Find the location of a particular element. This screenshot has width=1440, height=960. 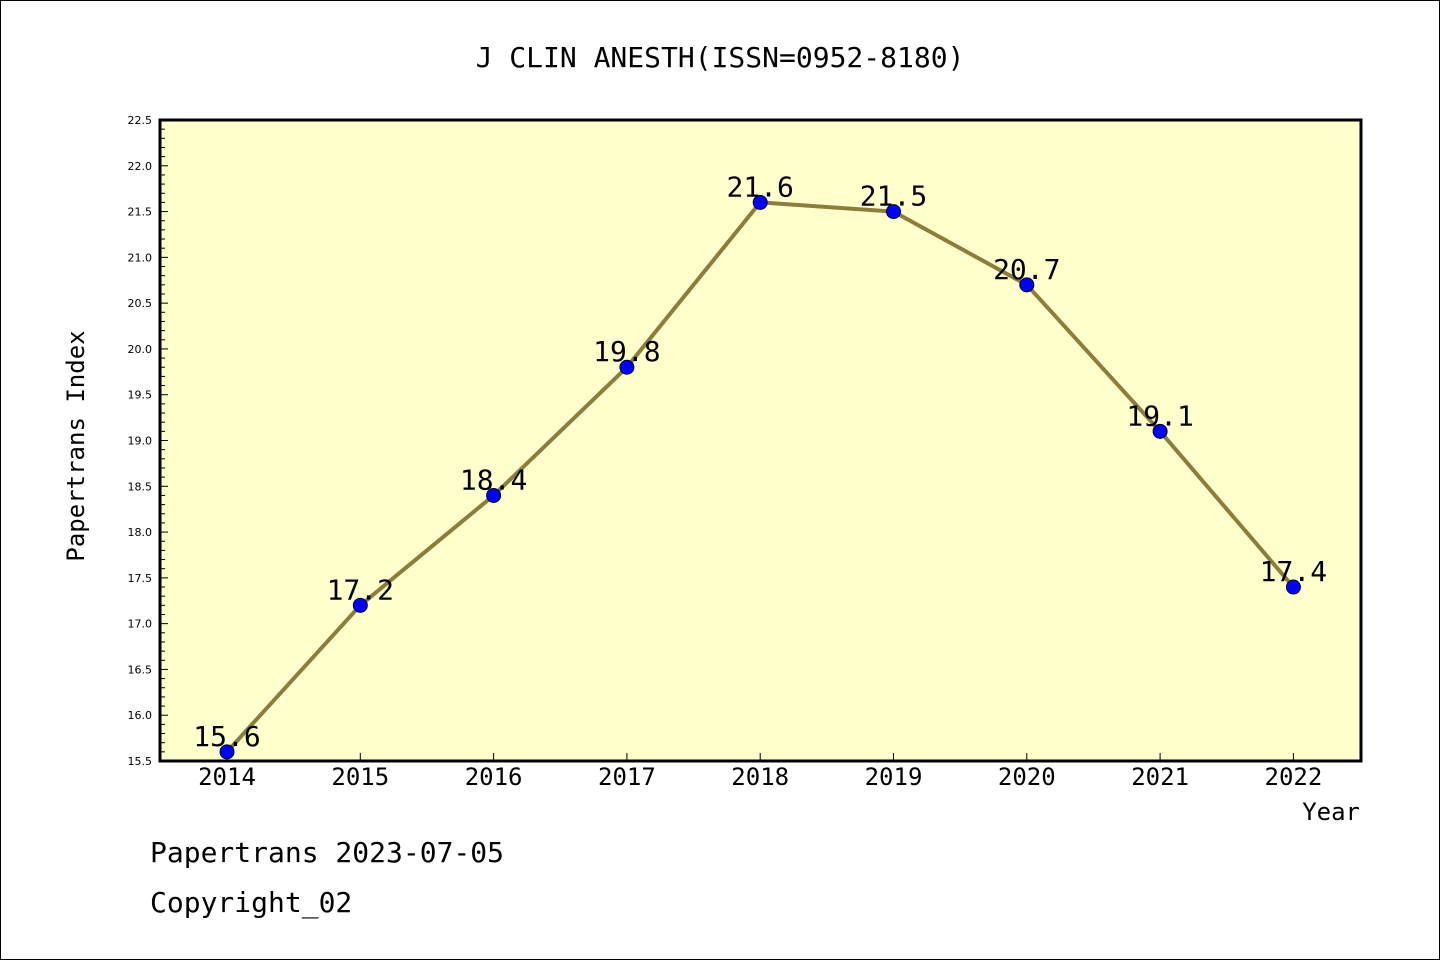

x-tick-label: 2015 is located at coordinates (360, 777).